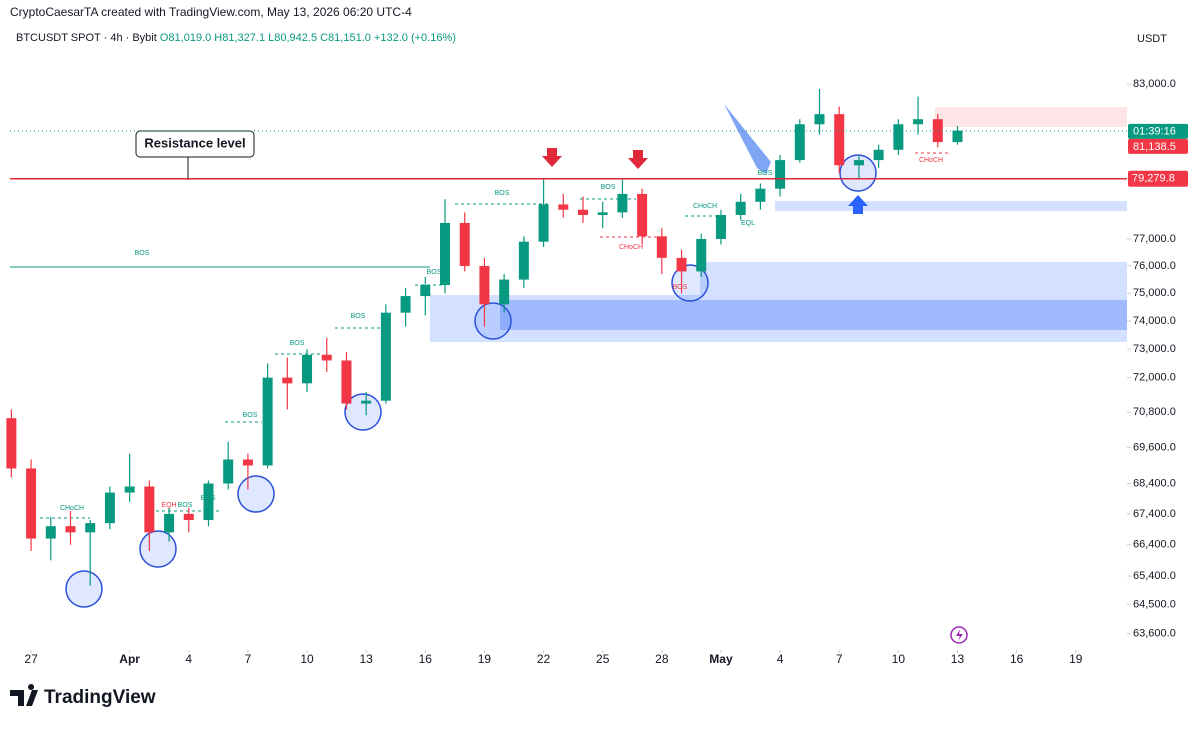  I want to click on arrow-pointer, so click(747, 139).